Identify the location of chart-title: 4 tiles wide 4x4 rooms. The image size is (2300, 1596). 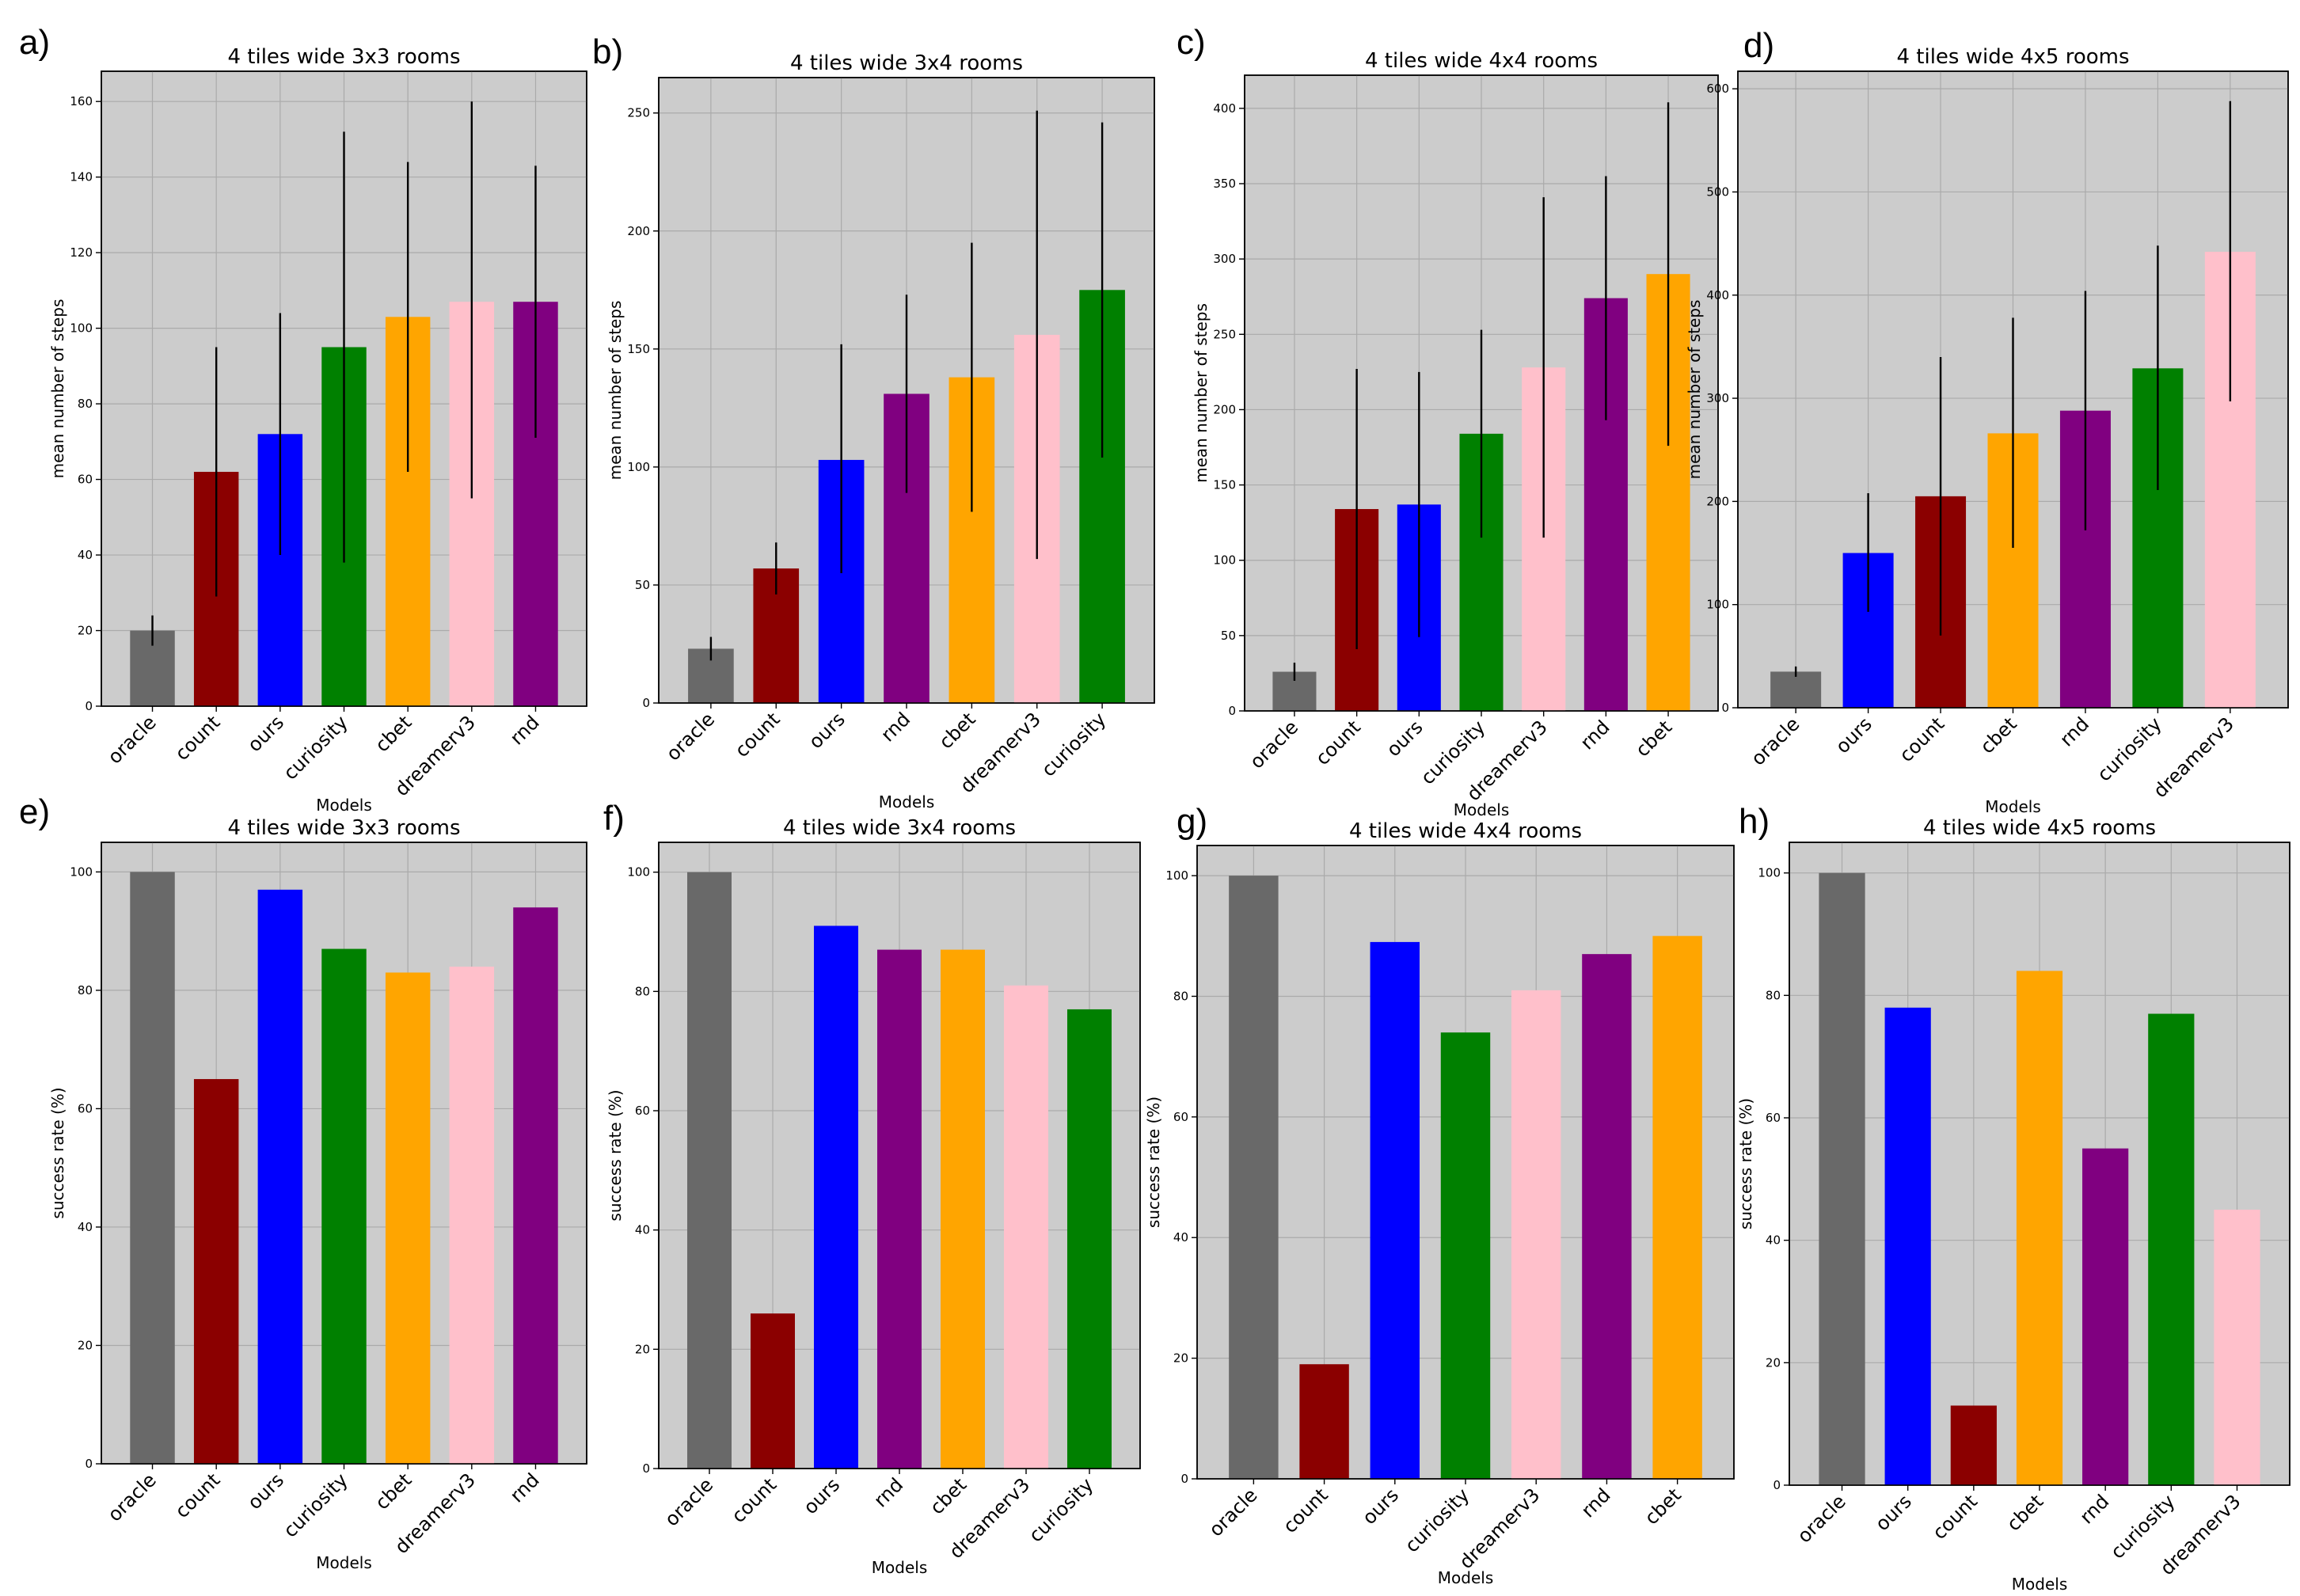
(1465, 831).